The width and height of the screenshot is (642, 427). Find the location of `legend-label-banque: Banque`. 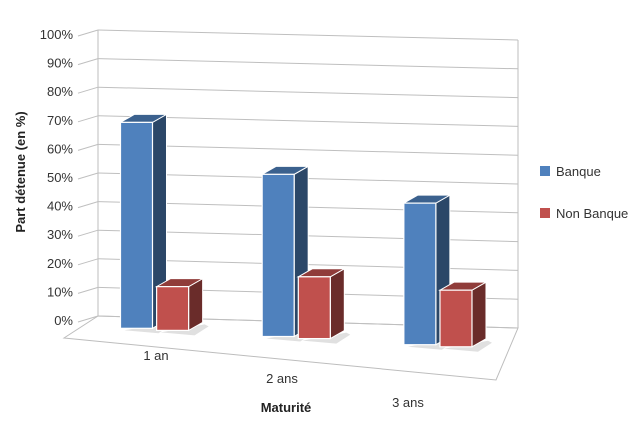

legend-label-banque: Banque is located at coordinates (578, 171).